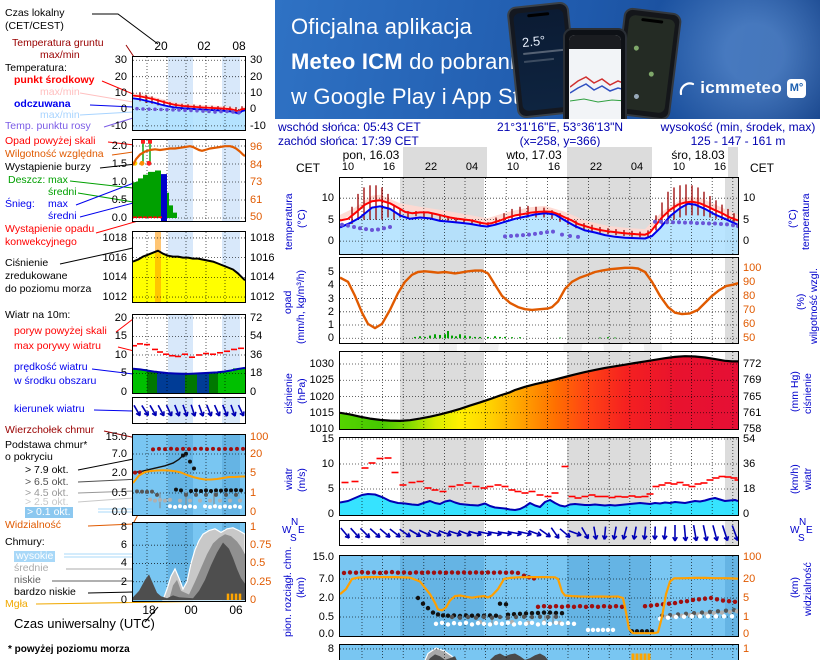  Describe the element at coordinates (33, 525) in the screenshot. I see `label-widzialność: Widzialność` at that location.